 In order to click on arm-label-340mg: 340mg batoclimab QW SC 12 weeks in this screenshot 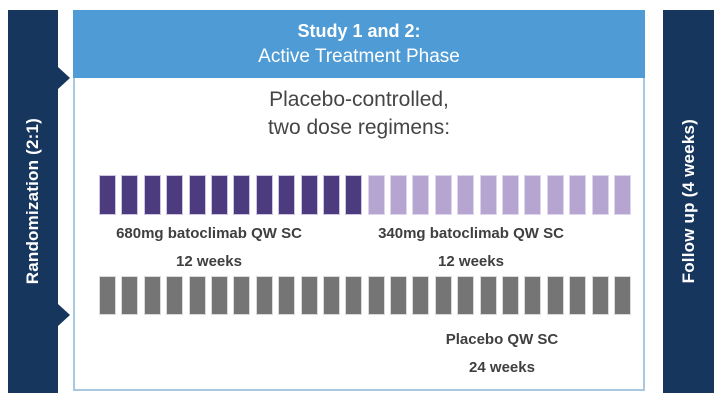, I will do `click(471, 248)`.